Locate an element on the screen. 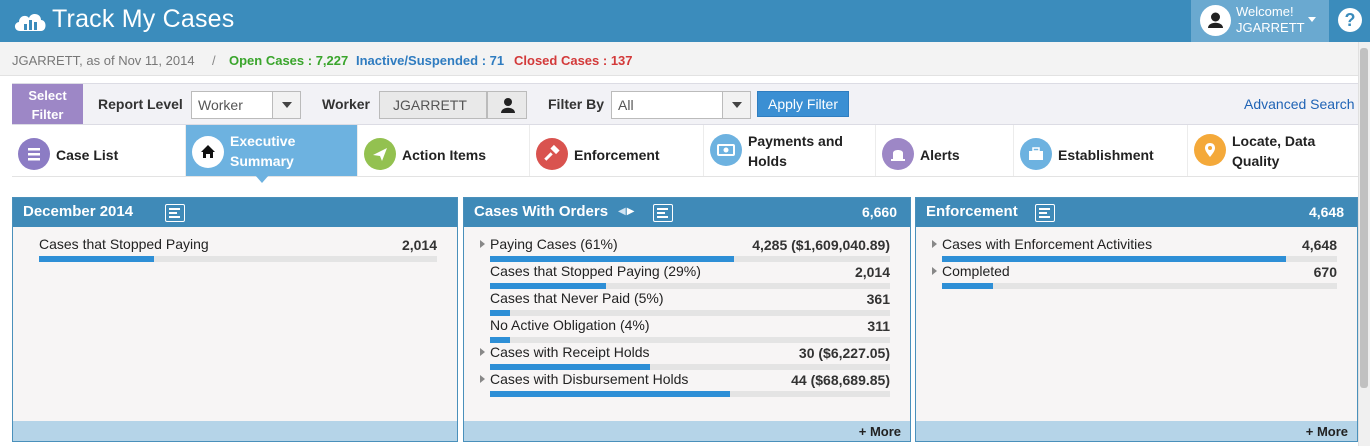 The width and height of the screenshot is (1370, 446). tab-executive-summary: Executive Summary is located at coordinates (272, 150).